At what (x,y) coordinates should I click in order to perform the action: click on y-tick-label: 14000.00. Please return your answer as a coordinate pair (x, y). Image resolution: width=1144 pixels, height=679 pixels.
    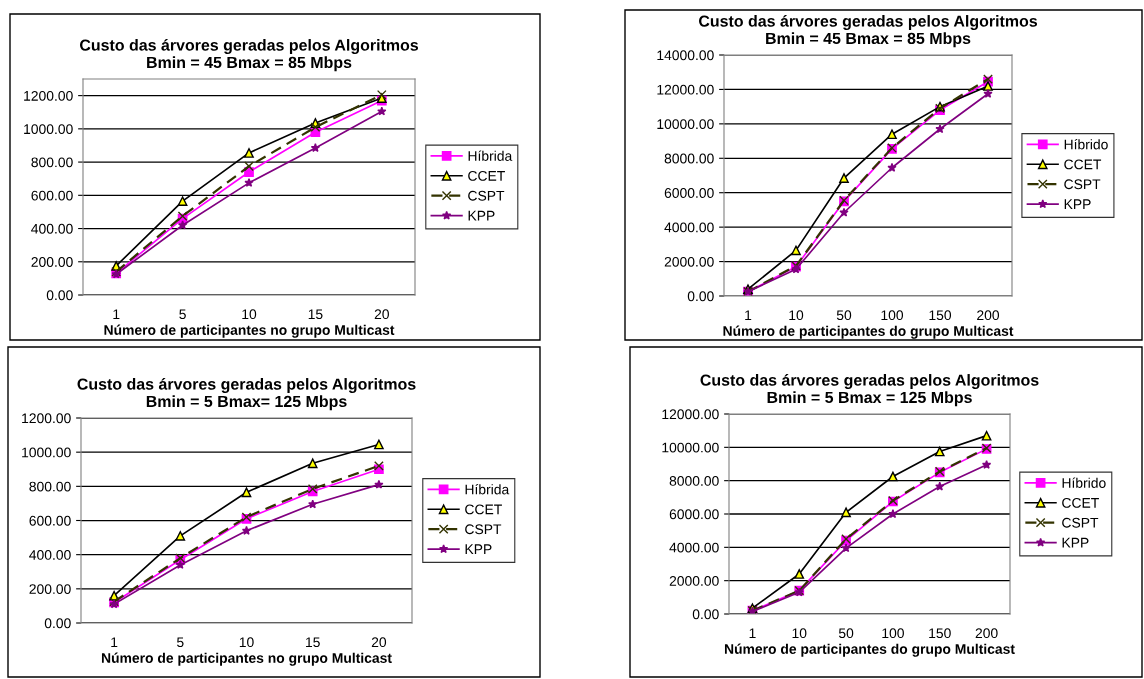
    Looking at the image, I should click on (685, 55).